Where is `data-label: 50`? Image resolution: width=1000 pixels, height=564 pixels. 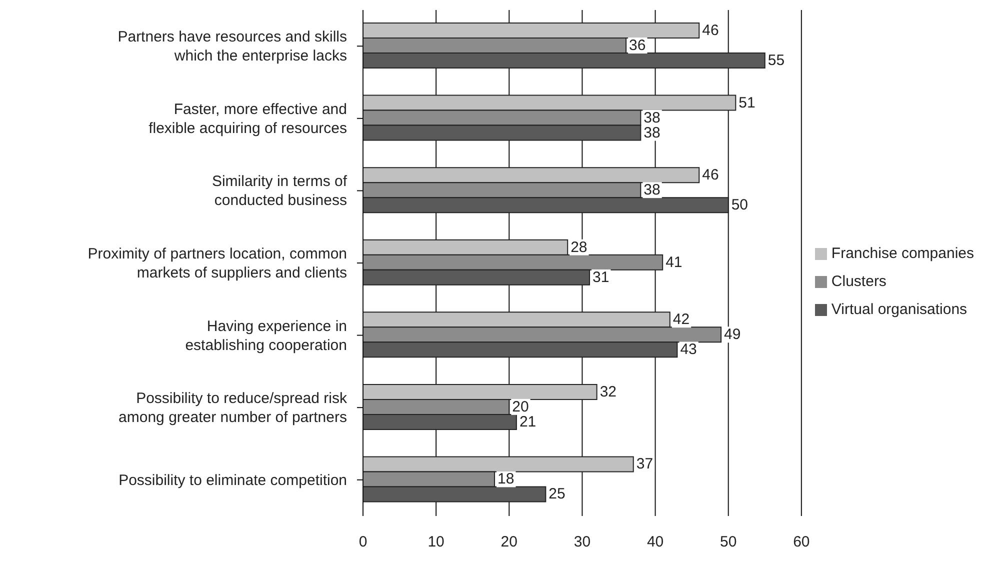
data-label: 50 is located at coordinates (739, 205).